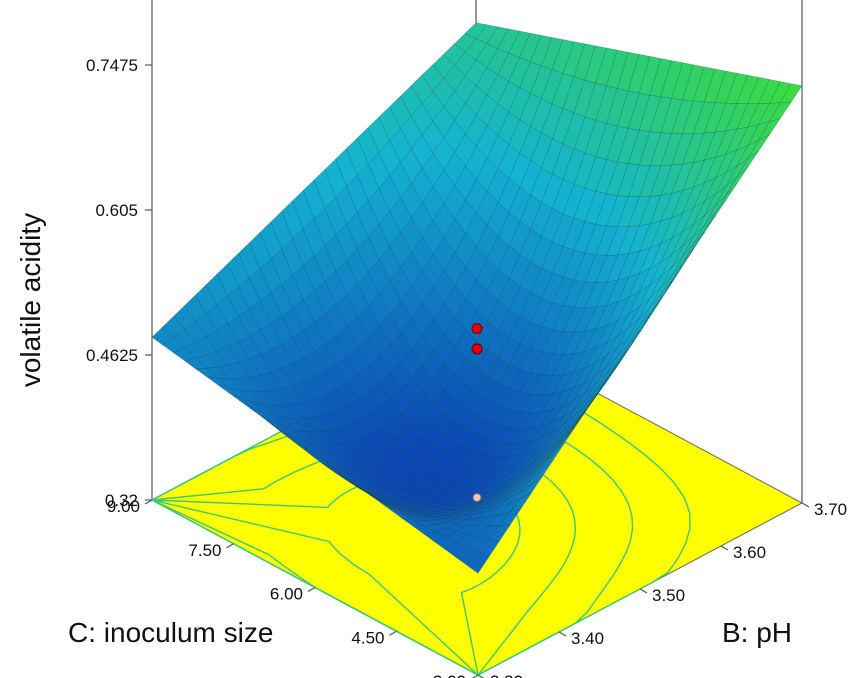 The width and height of the screenshot is (860, 678). Describe the element at coordinates (116, 210) in the screenshot. I see `z-tick-label: 0.605` at that location.